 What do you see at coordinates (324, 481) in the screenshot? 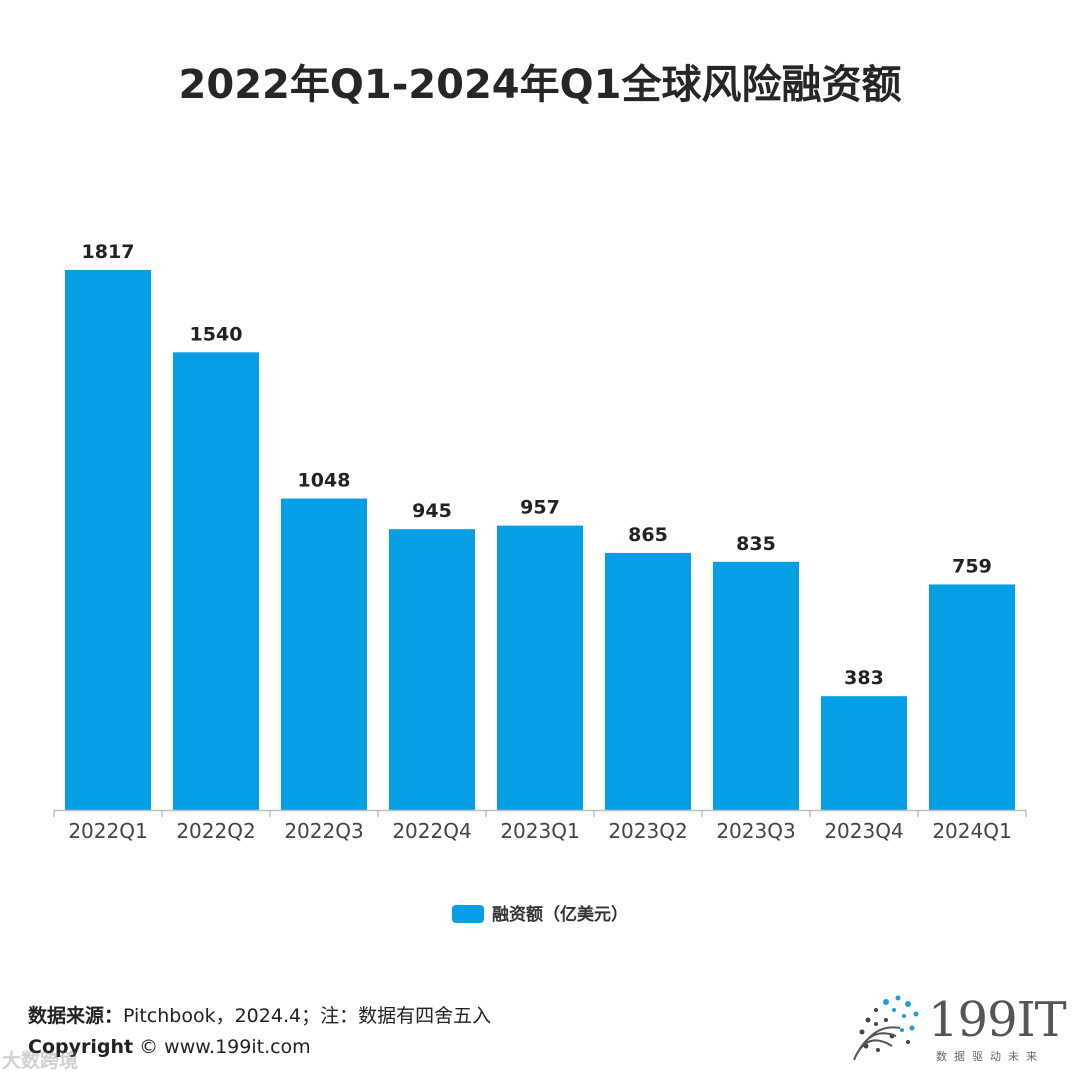
I see `value-label-2022Q3: 1048` at bounding box center [324, 481].